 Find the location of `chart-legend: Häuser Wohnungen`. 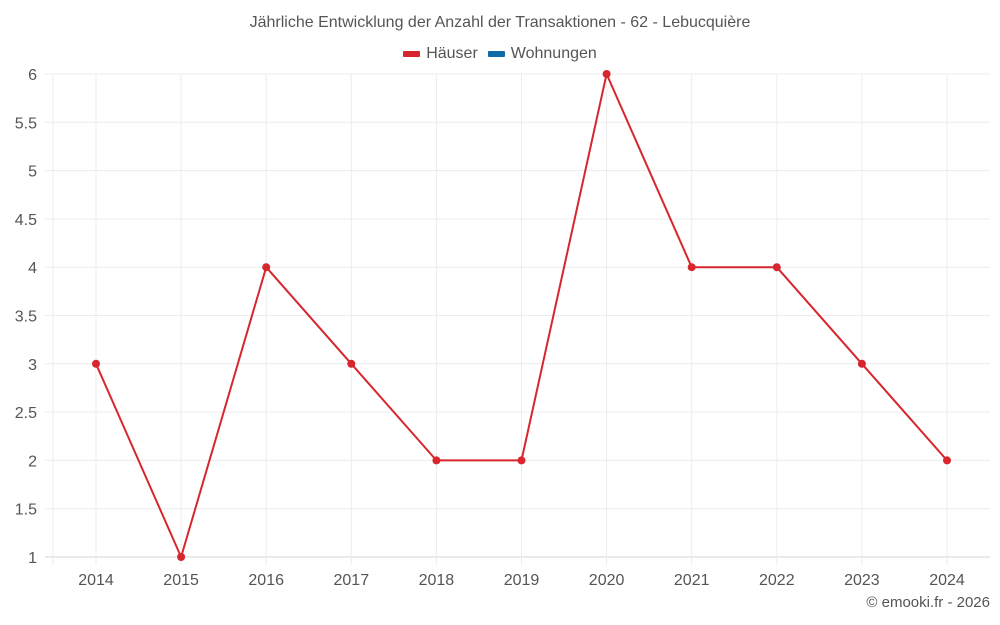

chart-legend: Häuser Wohnungen is located at coordinates (500, 54).